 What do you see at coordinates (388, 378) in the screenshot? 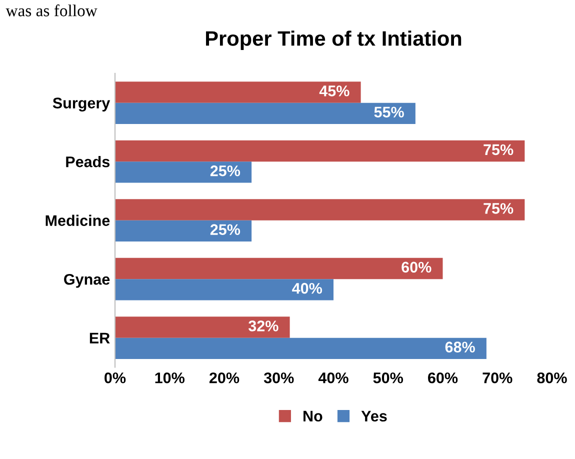
I see `x-tick-label: 50%` at bounding box center [388, 378].